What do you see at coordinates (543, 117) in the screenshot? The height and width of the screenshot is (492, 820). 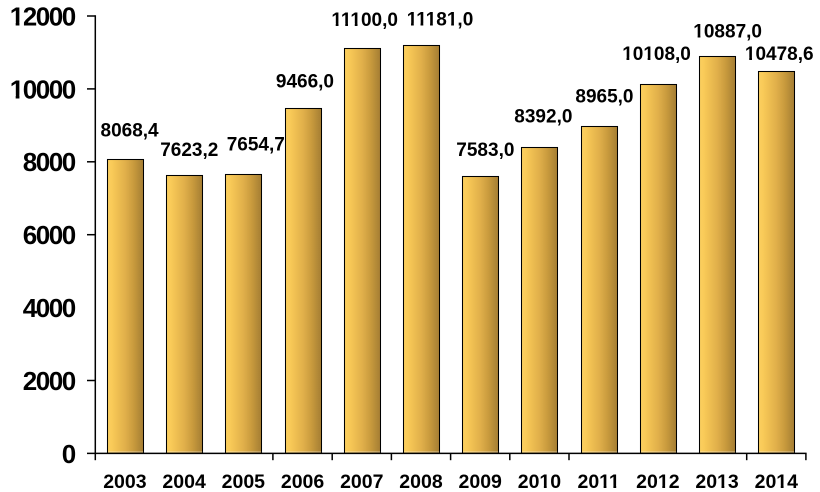 I see `svg-text: 8392,0` at bounding box center [543, 117].